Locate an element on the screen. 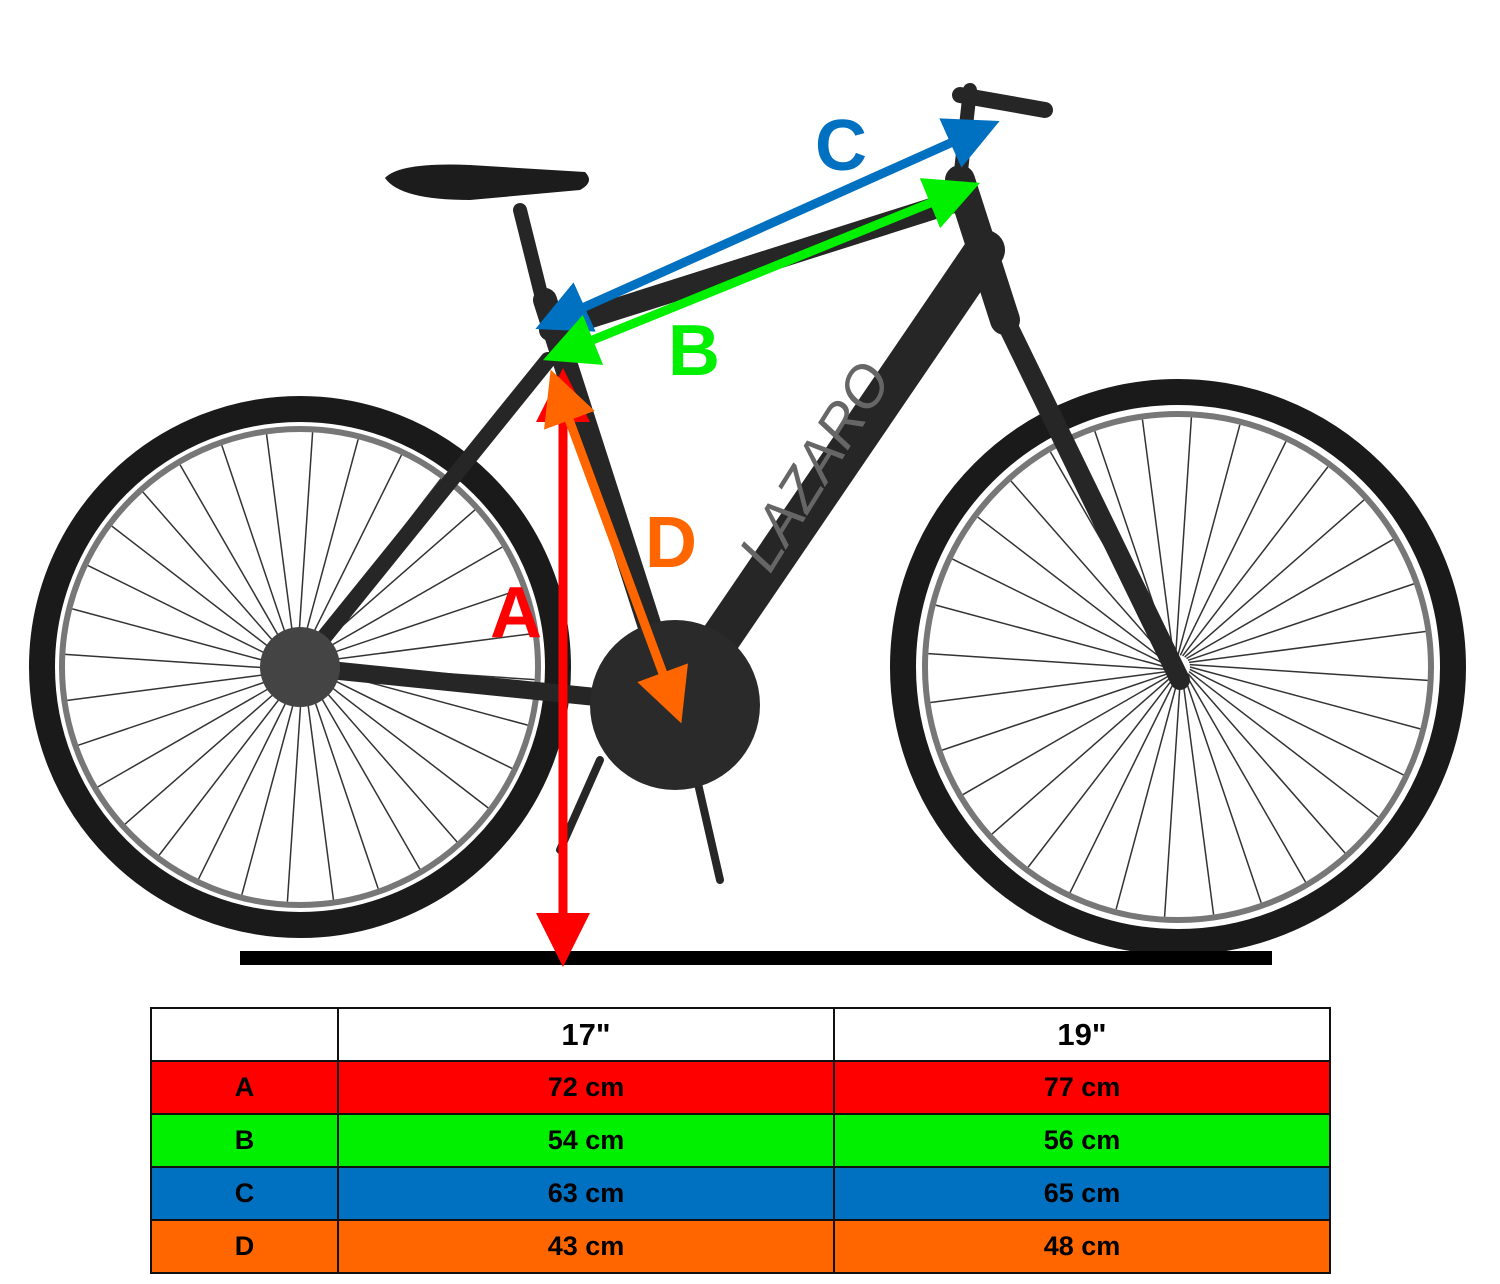  label-b: B is located at coordinates (694, 351).